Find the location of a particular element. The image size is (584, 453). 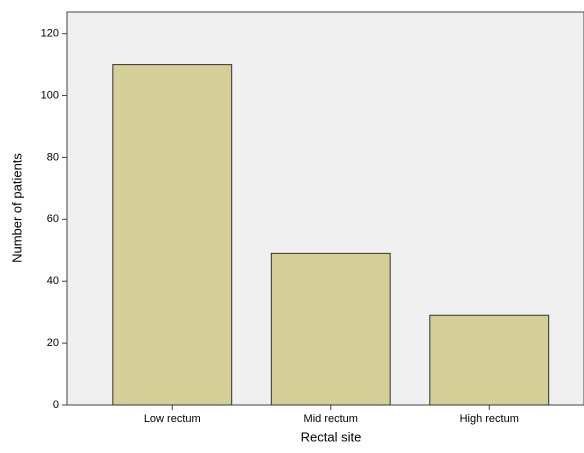

y-axis-title: Number of patients is located at coordinates (16, 208).